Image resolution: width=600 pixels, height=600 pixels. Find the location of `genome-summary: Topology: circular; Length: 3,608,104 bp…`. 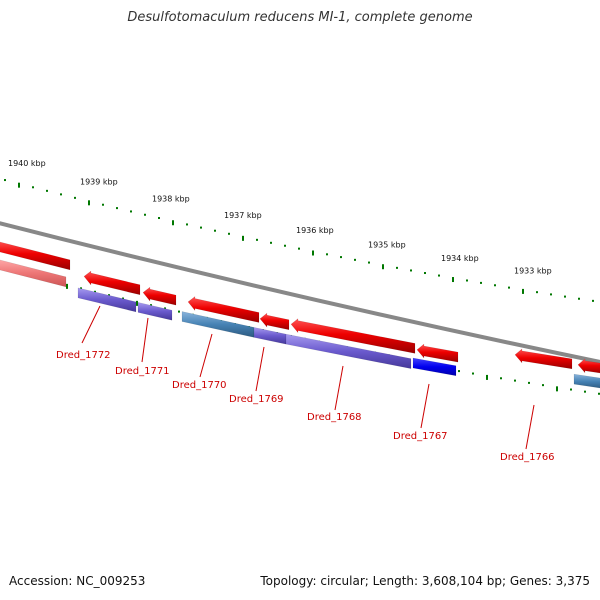

genome-summary: Topology: circular; Length: 3,608,104 bp… is located at coordinates (425, 581).